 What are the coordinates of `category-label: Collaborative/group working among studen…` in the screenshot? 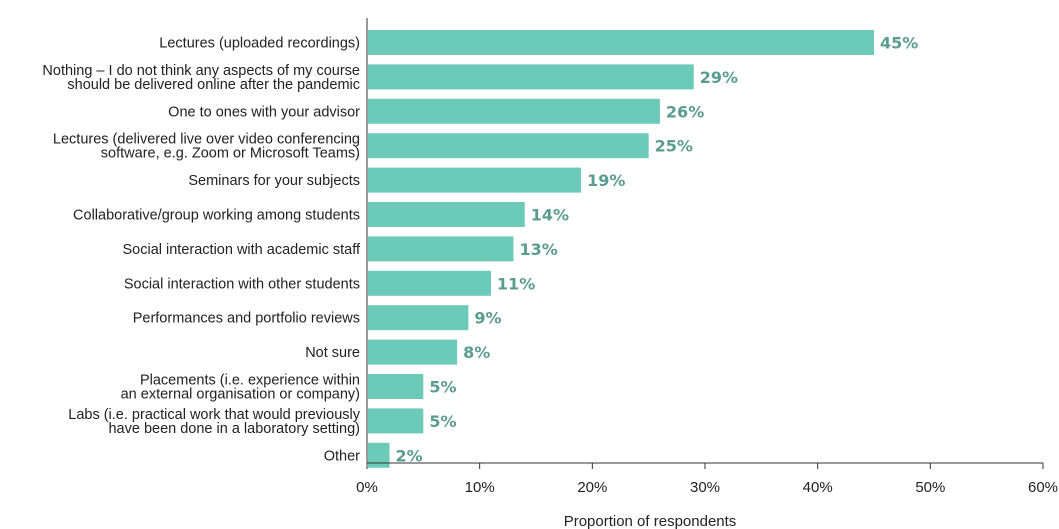 It's located at (216, 216).